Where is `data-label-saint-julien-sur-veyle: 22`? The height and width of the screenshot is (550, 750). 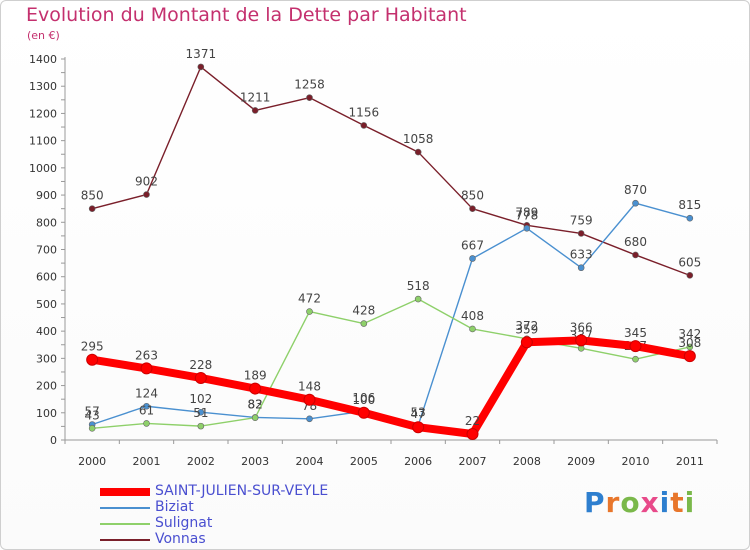
data-label-saint-julien-sur-veyle: 22 is located at coordinates (472, 421).